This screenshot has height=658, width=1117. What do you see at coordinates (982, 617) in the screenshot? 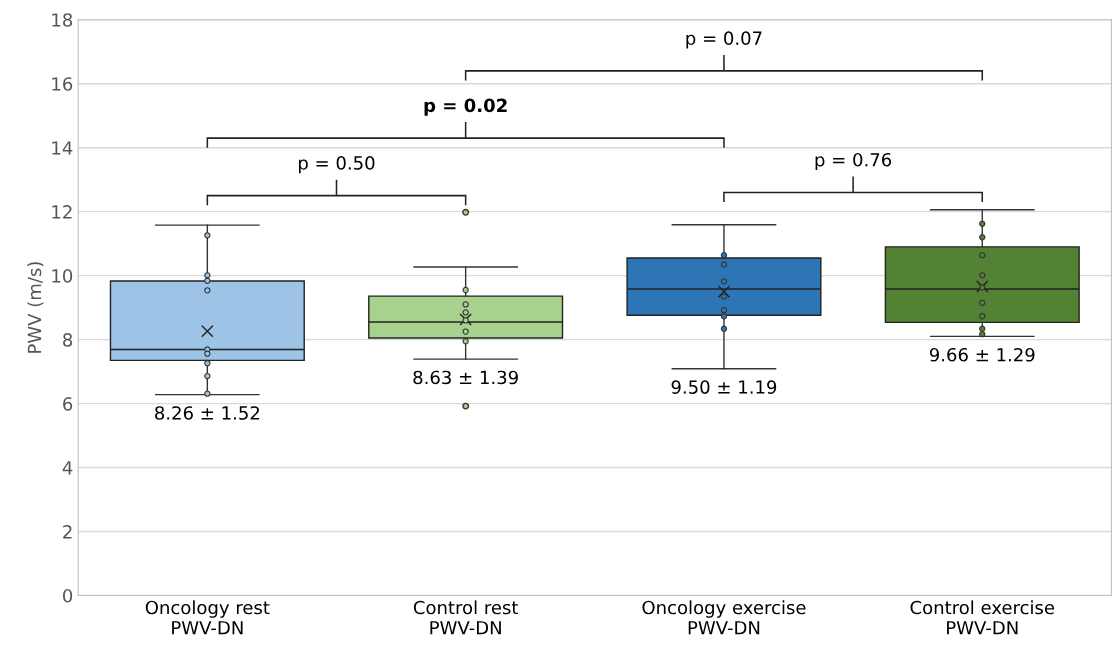
I see `x-tick-label: Control exercise PWV-DN` at bounding box center [982, 617].